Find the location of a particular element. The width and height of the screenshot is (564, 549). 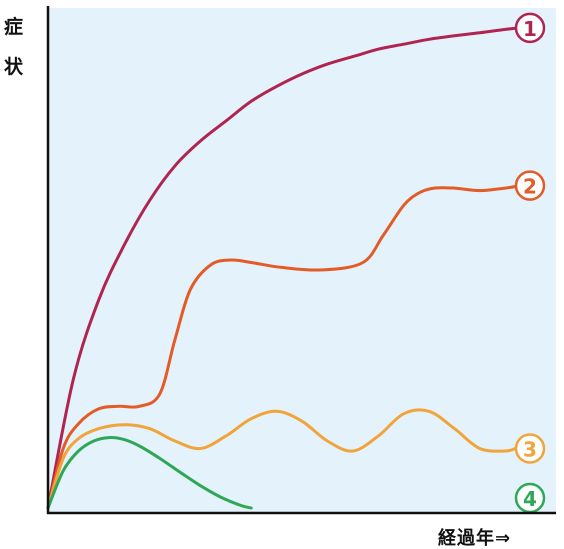

series-marker-4: 4 is located at coordinates (530, 498).